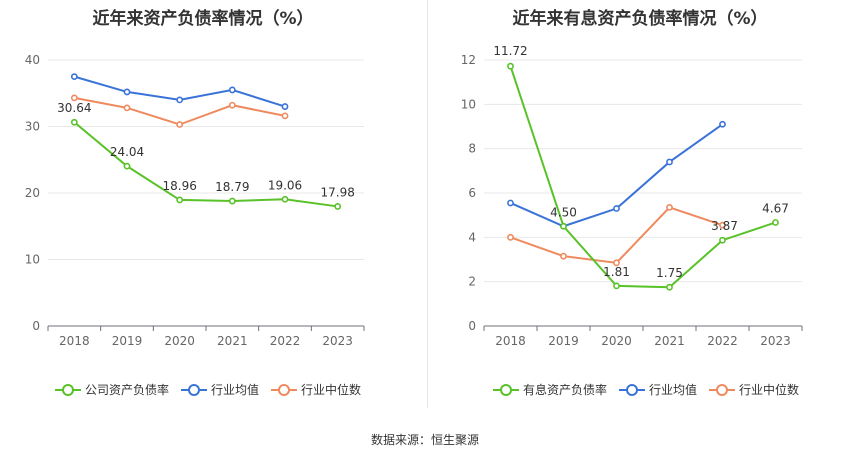 This screenshot has height=459, width=850. Describe the element at coordinates (616, 272) in the screenshot. I see `right-data-label: 1.81` at that location.